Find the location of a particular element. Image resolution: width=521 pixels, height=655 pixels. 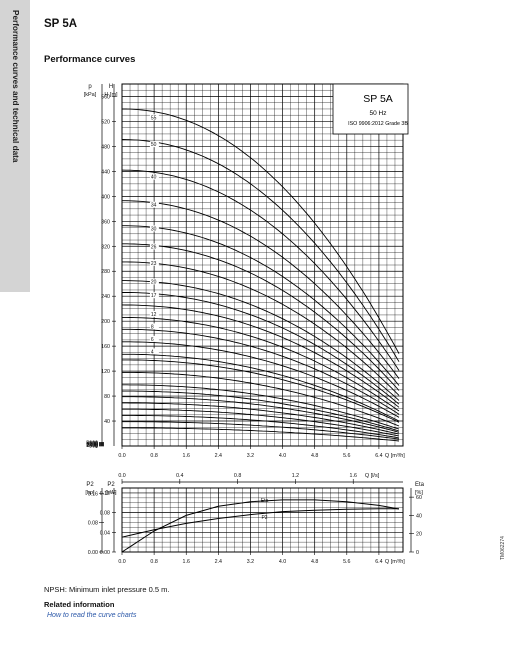

x2-axis-tick-label: 4.0 is located at coordinates (282, 562).